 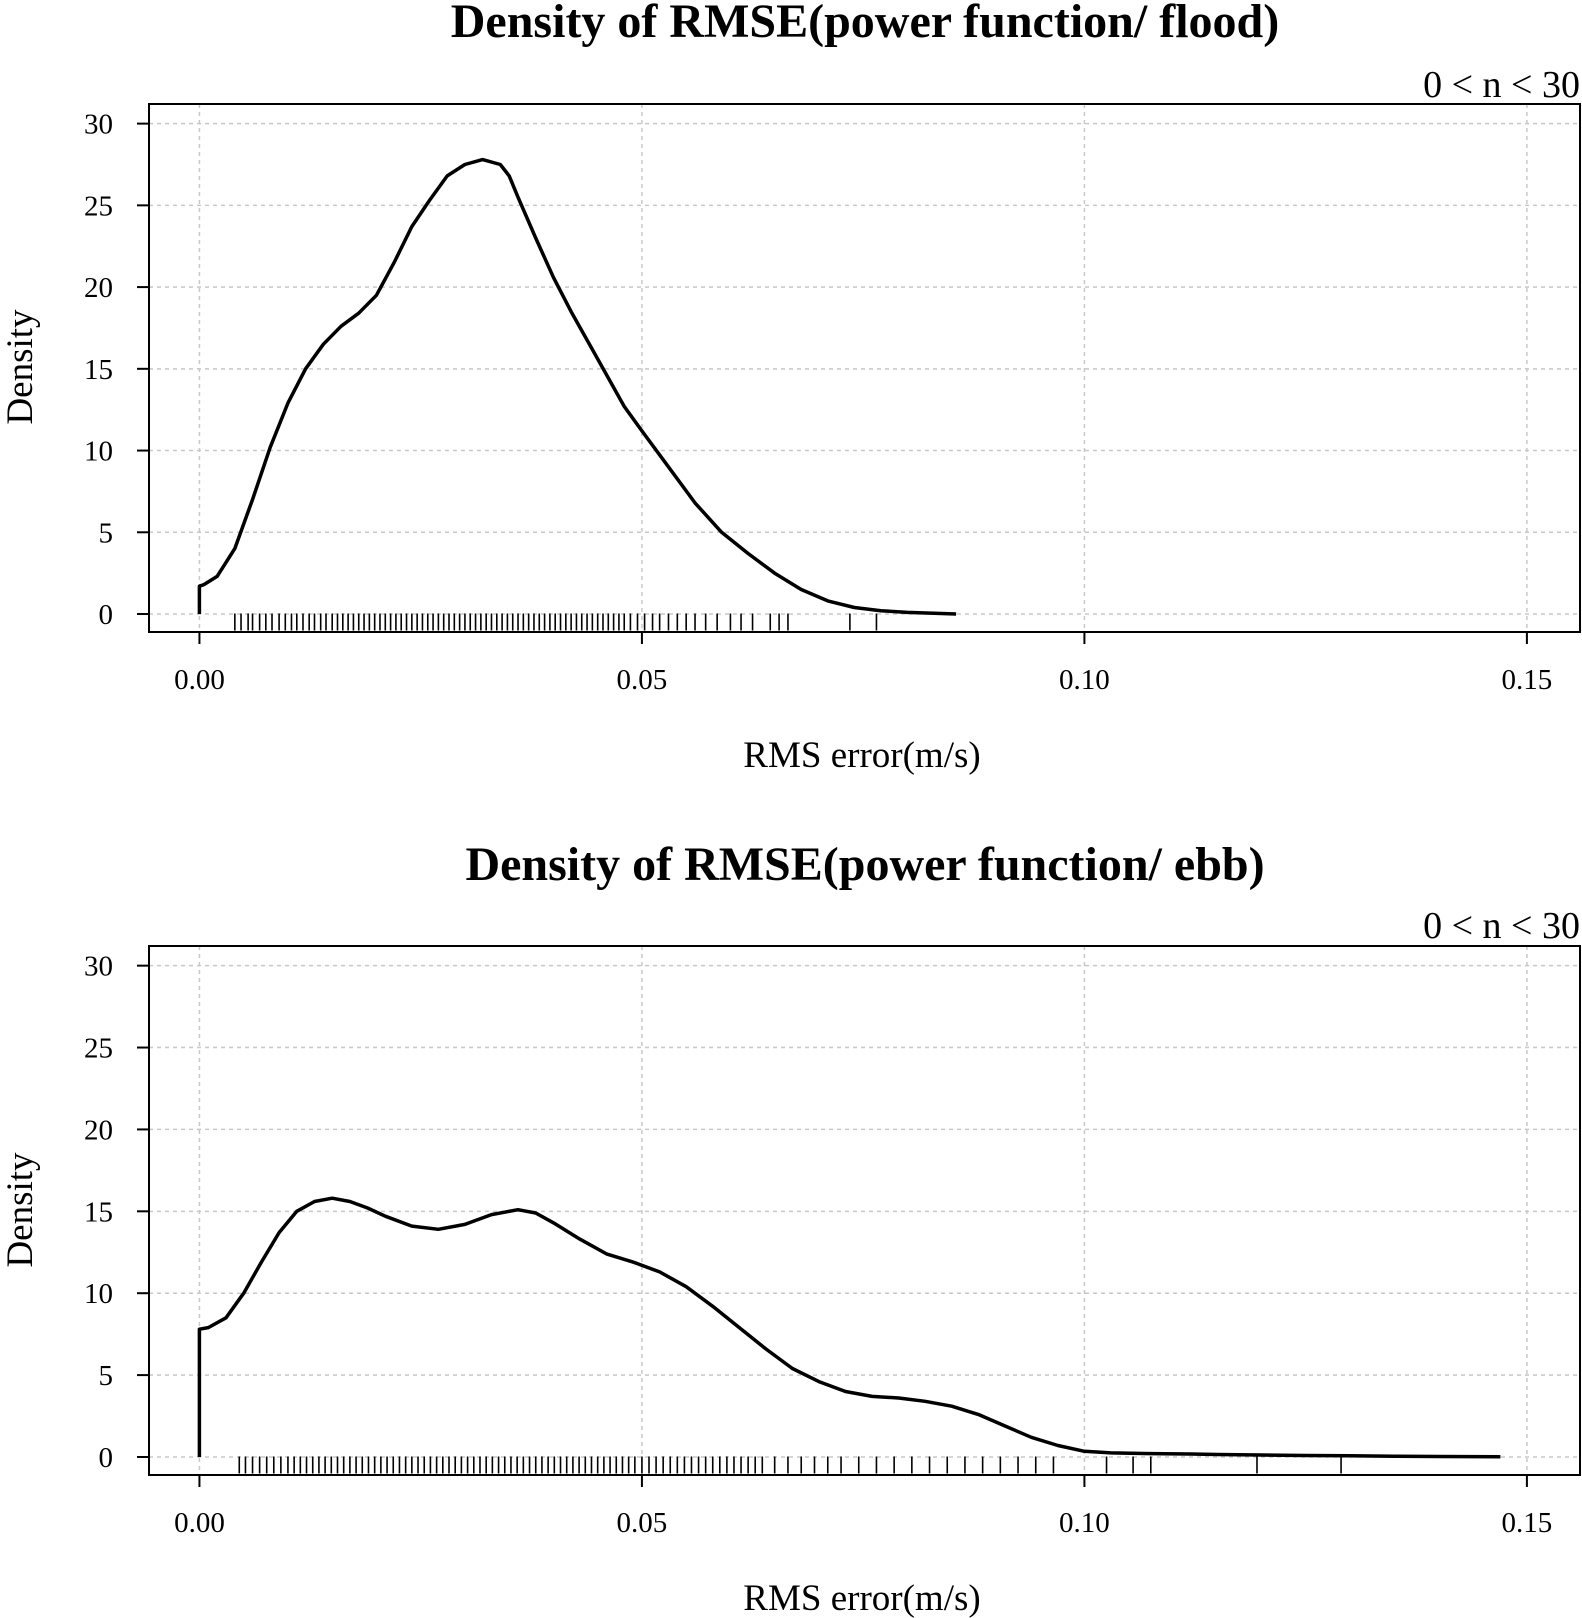 I want to click on chart-title: Density of RMSE(power function/ flood), so click(x=865, y=24).